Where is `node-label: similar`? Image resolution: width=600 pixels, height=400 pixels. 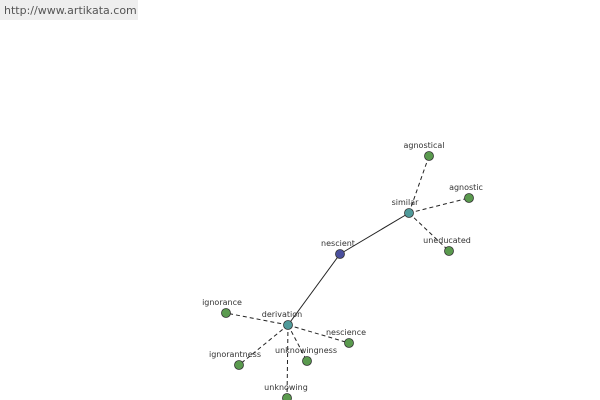 node-label: similar is located at coordinates (406, 202).